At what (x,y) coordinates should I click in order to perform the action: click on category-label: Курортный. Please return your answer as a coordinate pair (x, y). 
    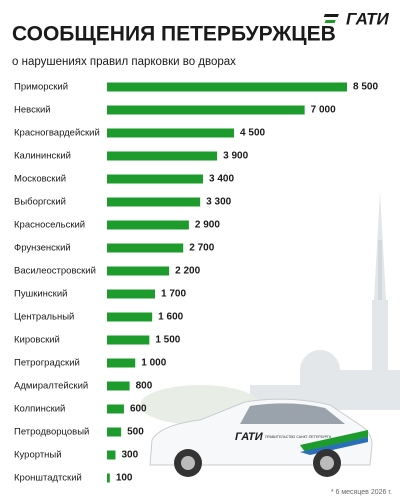
    Looking at the image, I should click on (38, 455).